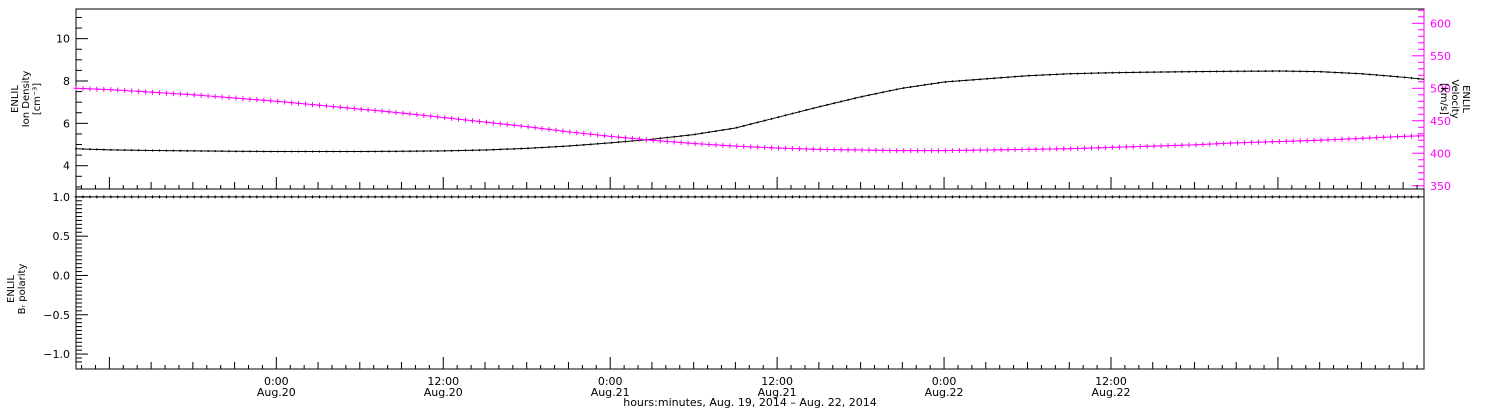  Describe the element at coordinates (62, 275) in the screenshot. I see `y-bottom-tick-label: 0.0` at that location.